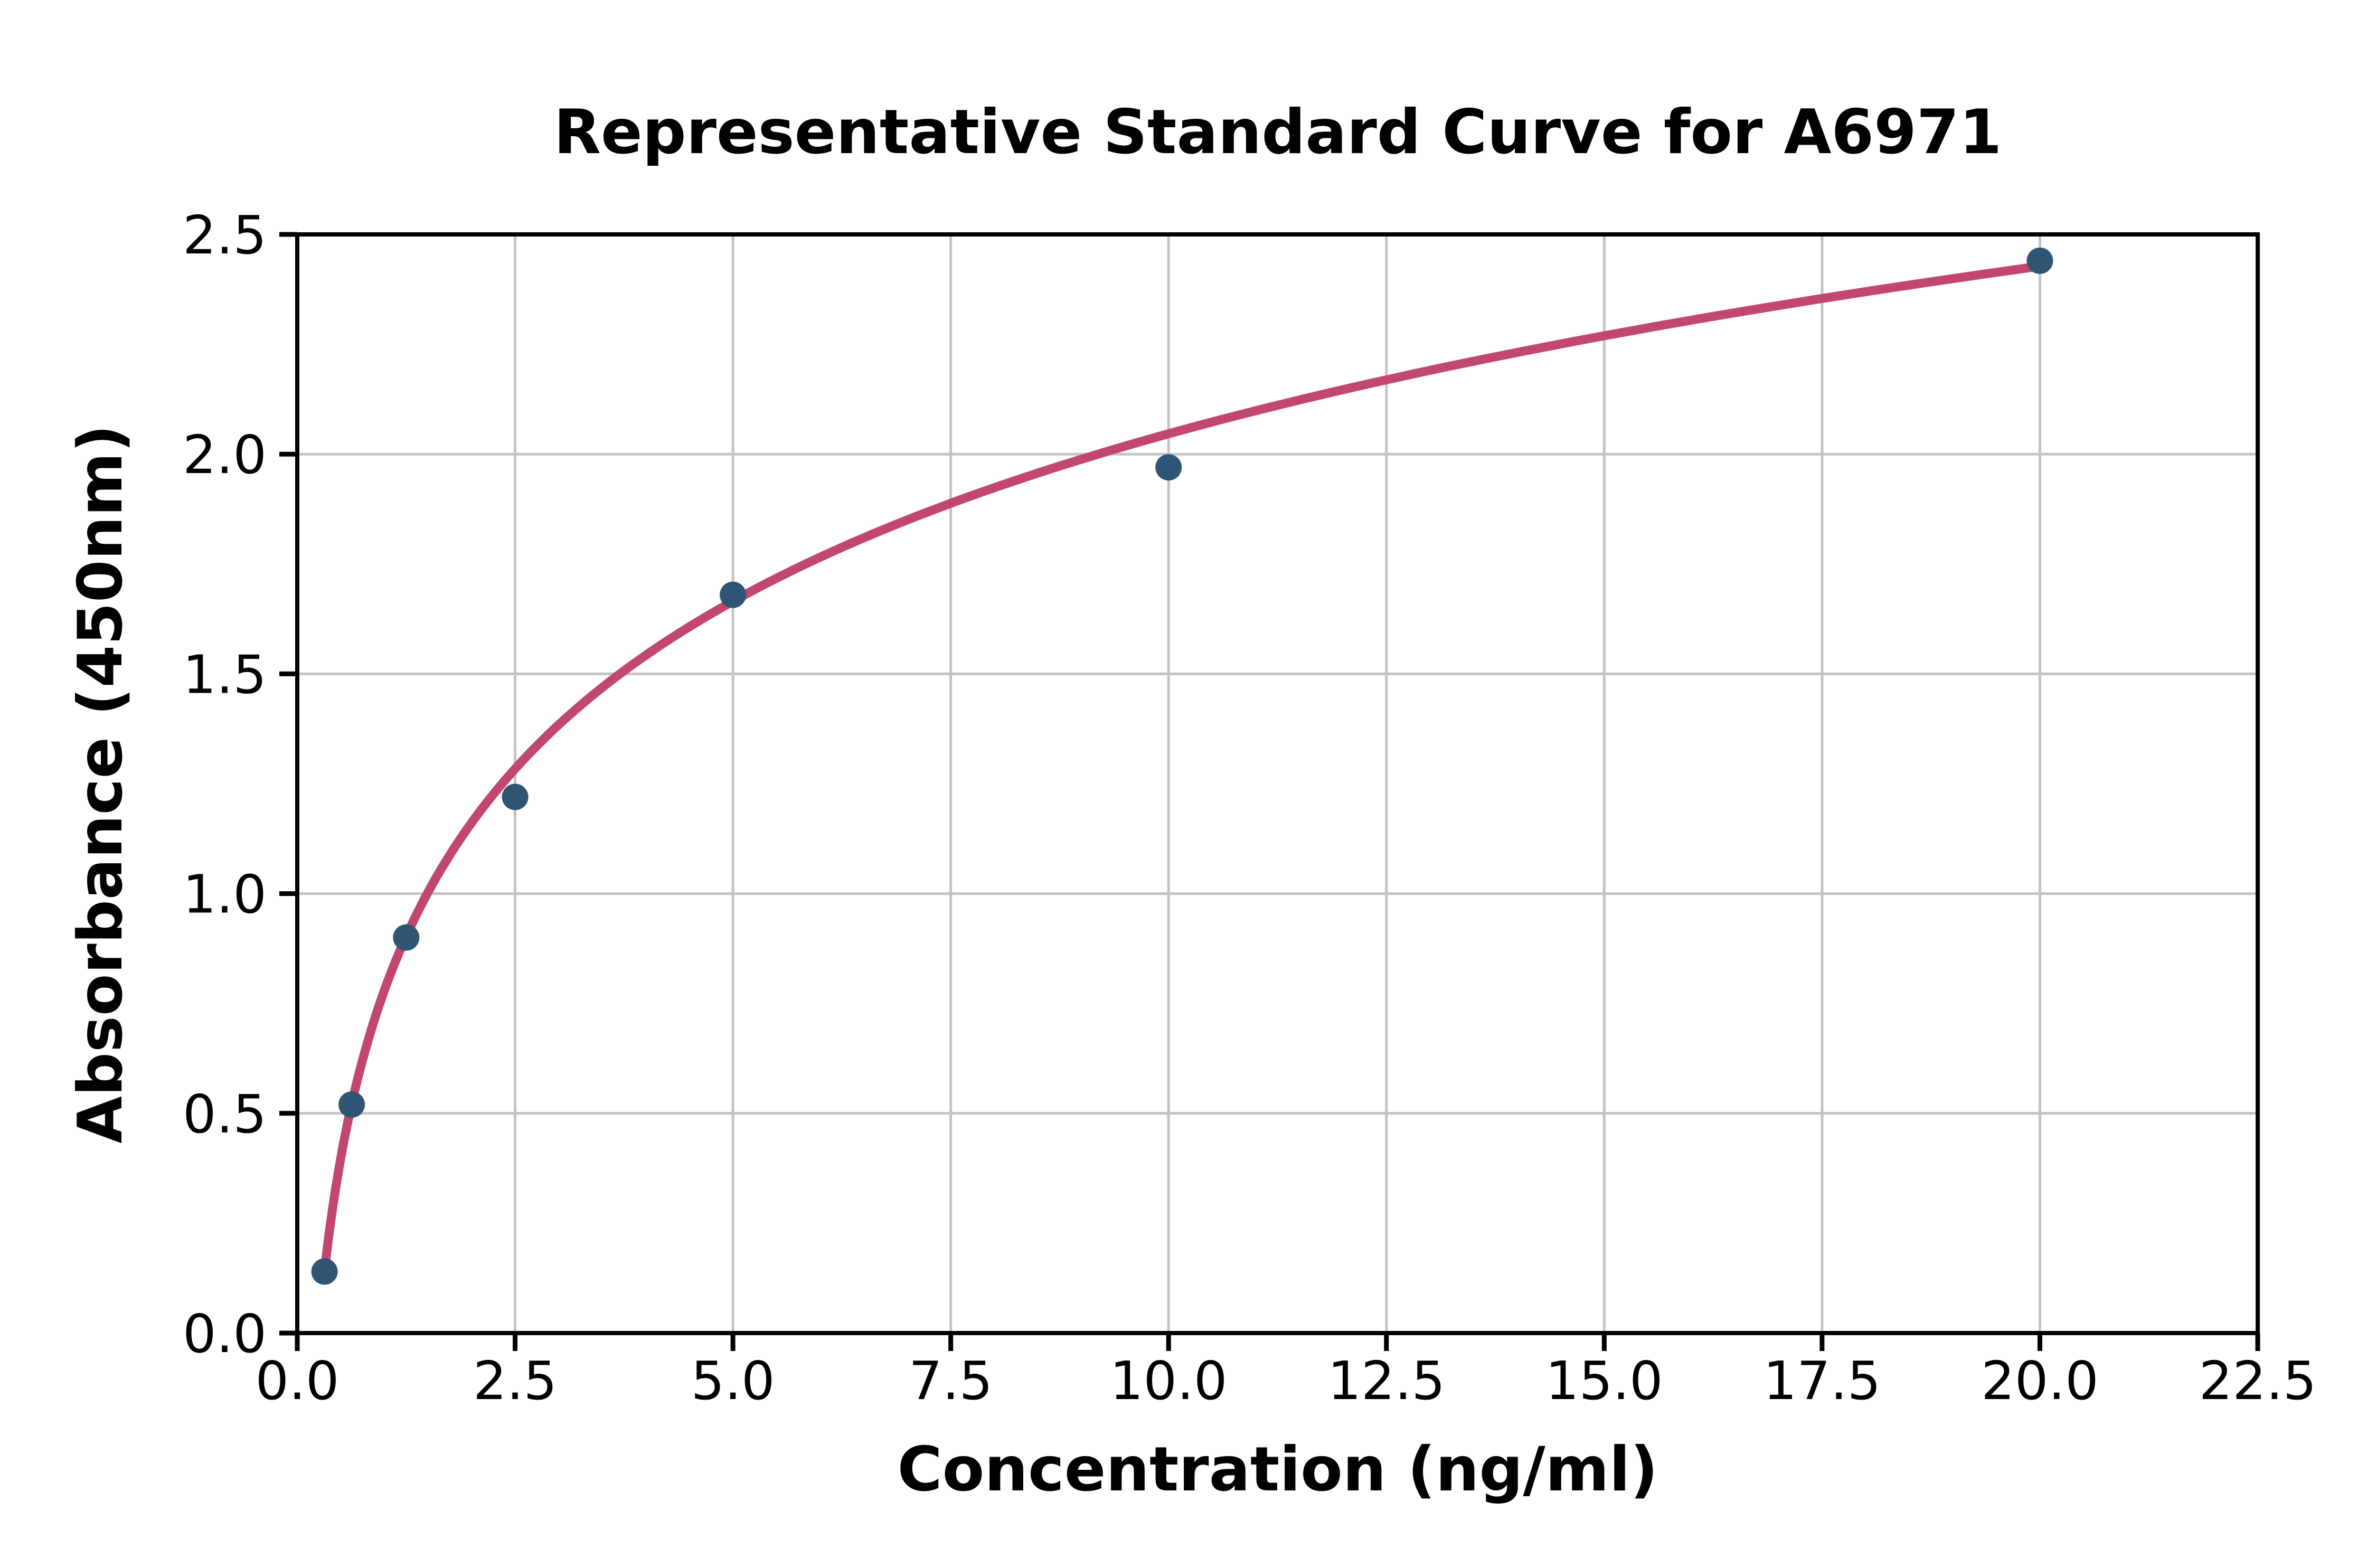 The height and width of the screenshot is (1568, 2376). What do you see at coordinates (1822, 1381) in the screenshot?
I see `x-tick-label: 17.5` at bounding box center [1822, 1381].